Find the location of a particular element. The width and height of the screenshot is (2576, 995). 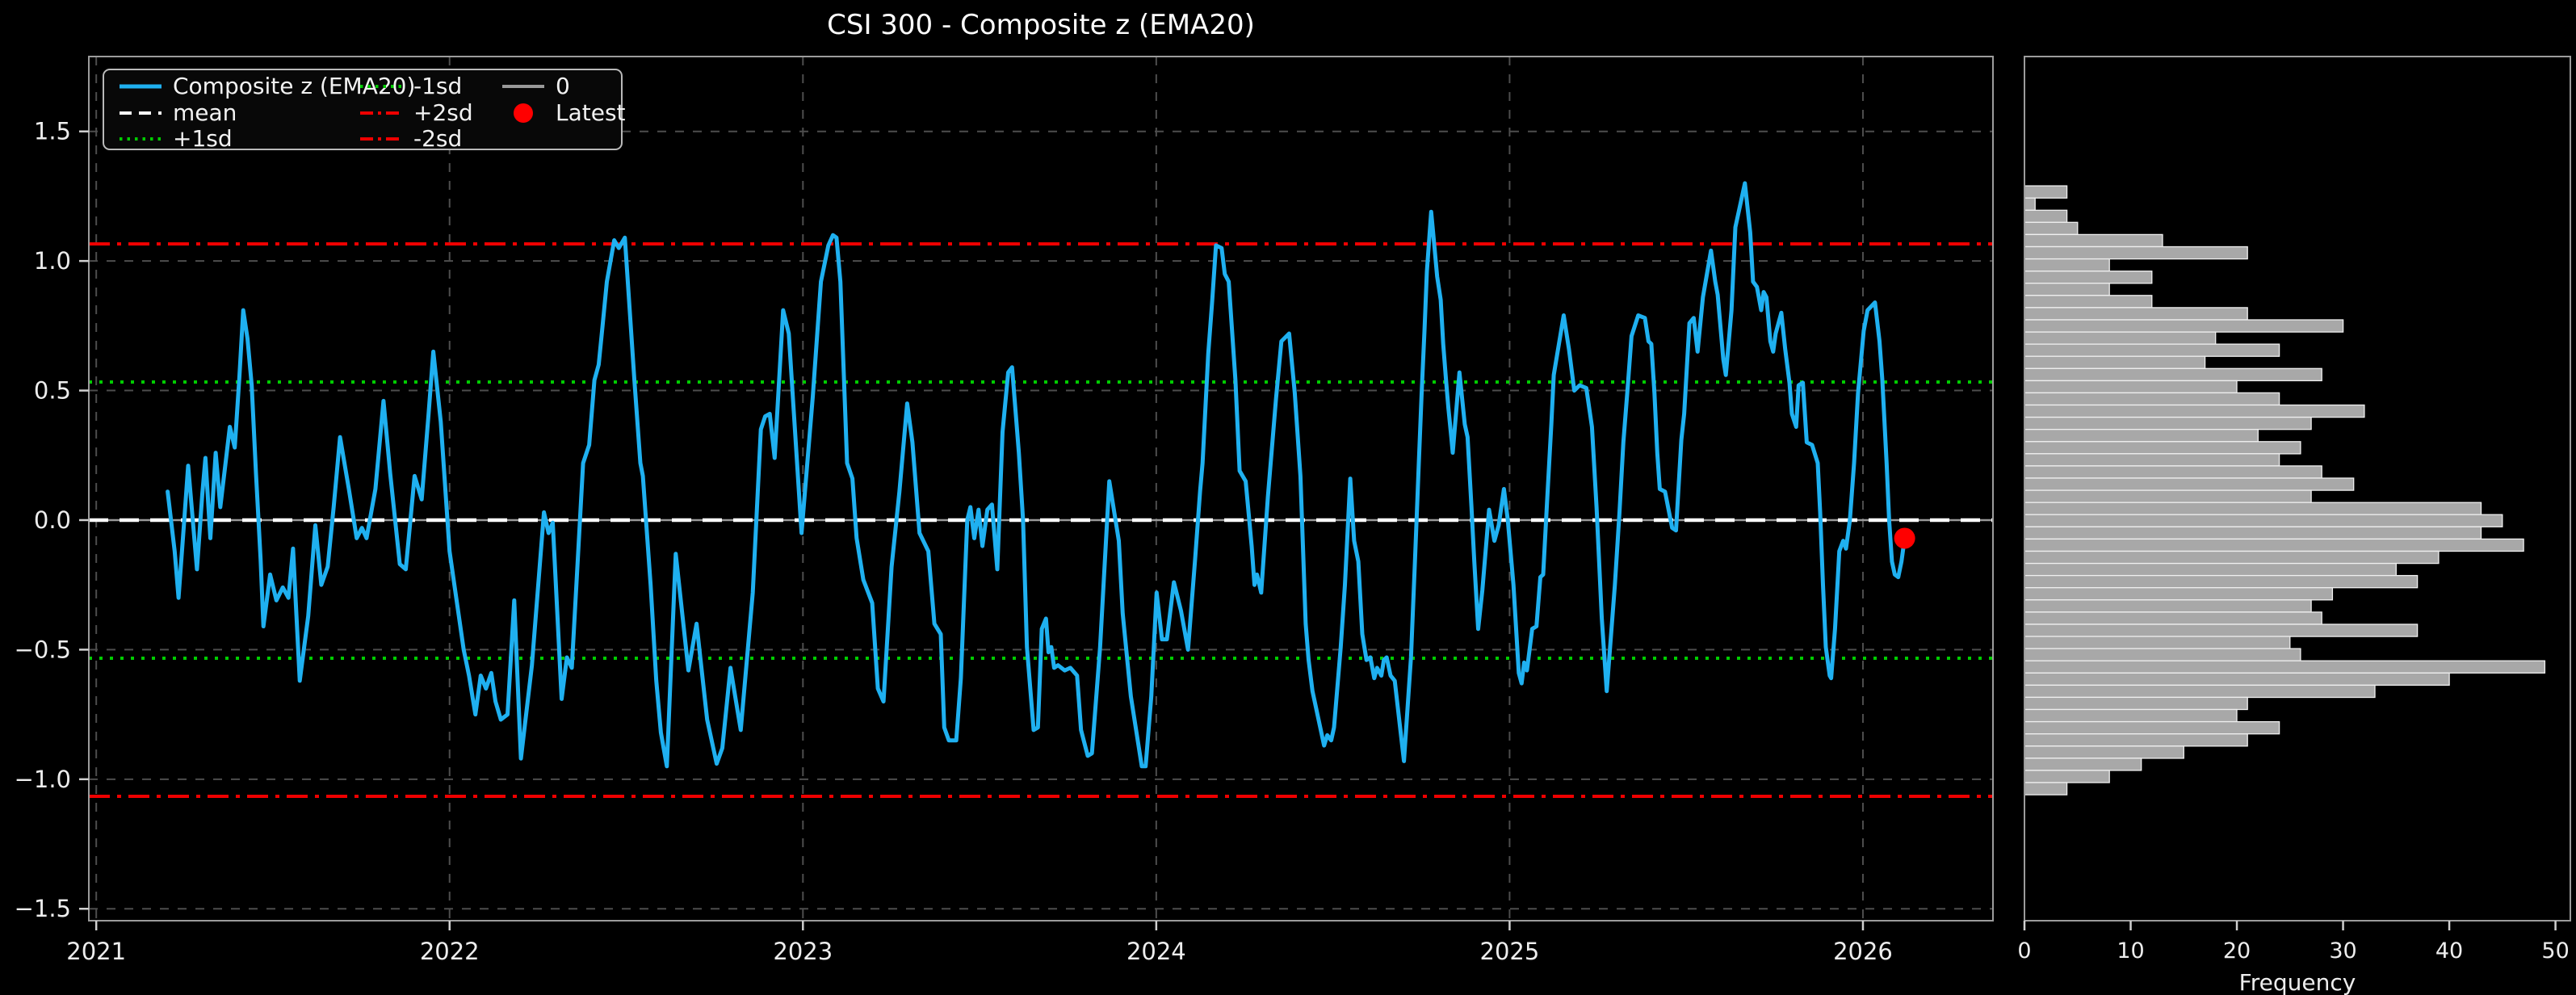

legend-label: Composite z (EMA20) is located at coordinates (294, 86).